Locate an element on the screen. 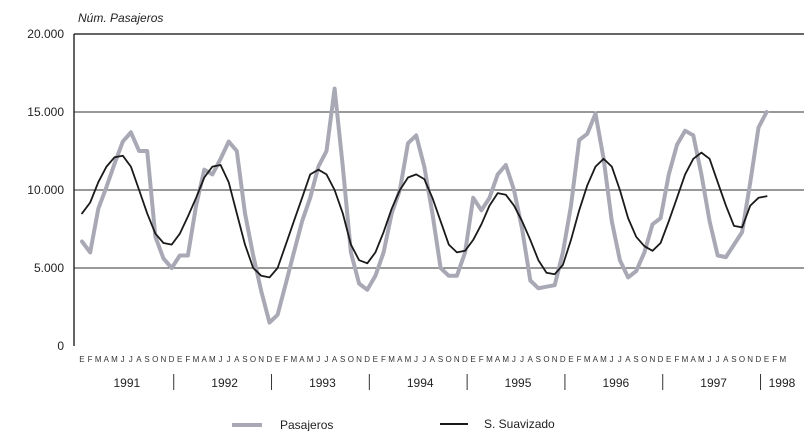 This screenshot has height=431, width=804. y-tick-label: 0 is located at coordinates (60, 346).